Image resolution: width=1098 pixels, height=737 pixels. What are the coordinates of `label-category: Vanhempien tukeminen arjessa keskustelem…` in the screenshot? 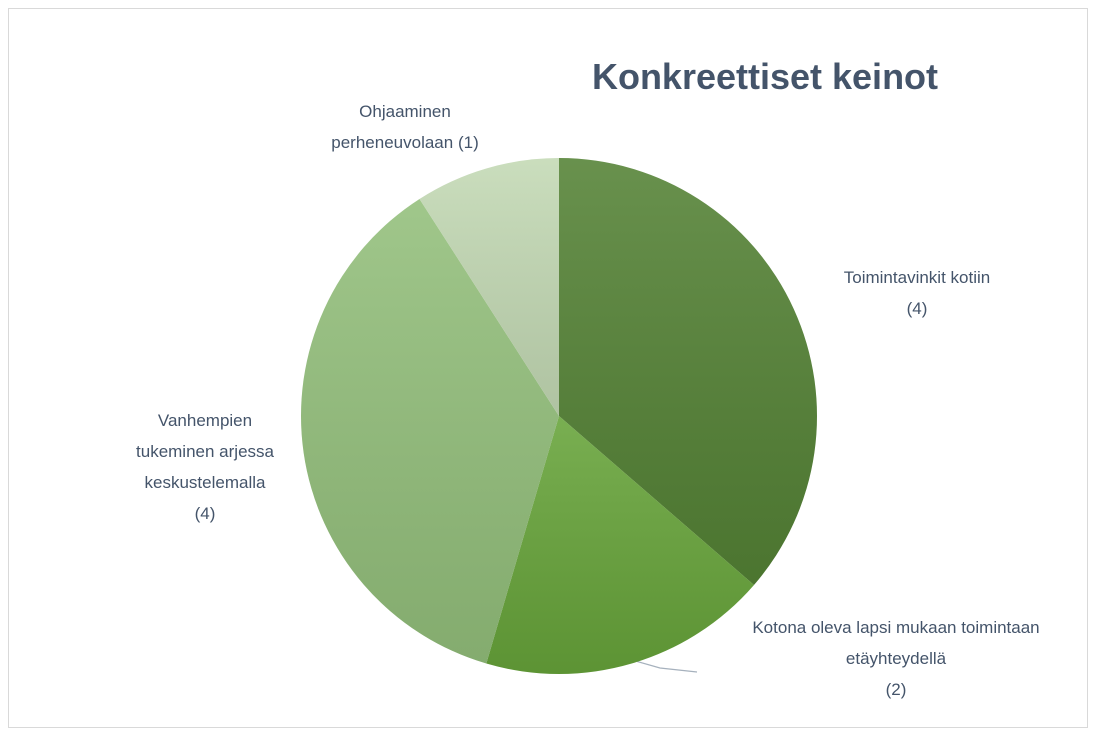 It's located at (205, 451).